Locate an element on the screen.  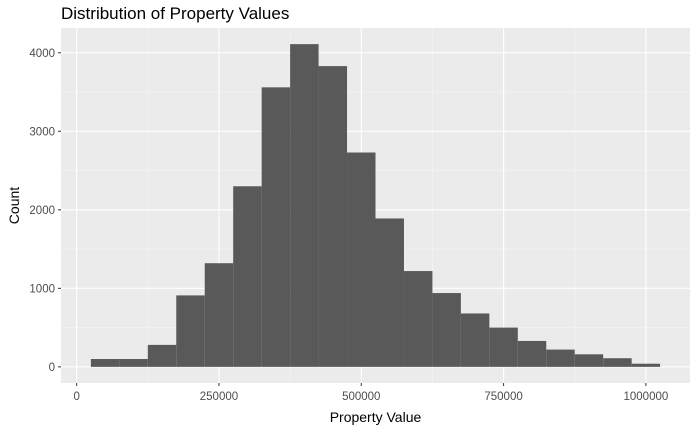
x-axis-title: Property Value is located at coordinates (376, 417).